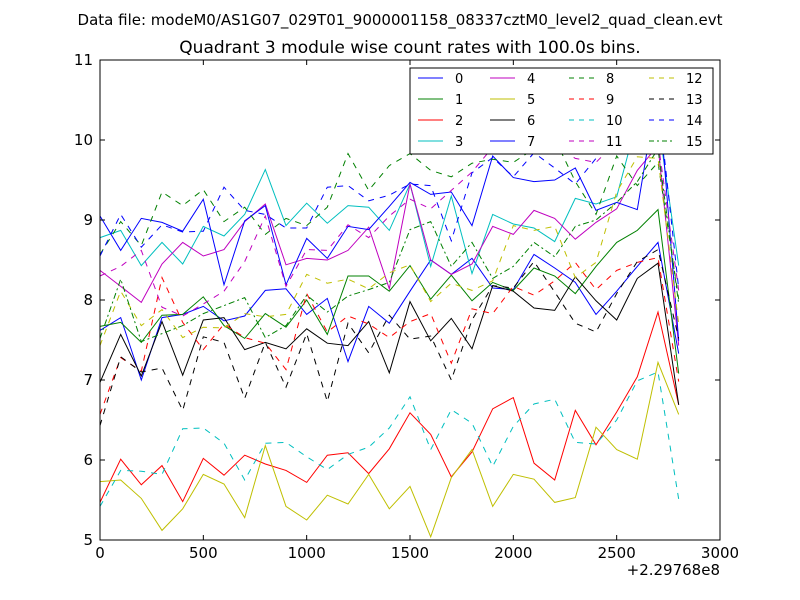 The width and height of the screenshot is (800, 600). What do you see at coordinates (88, 220) in the screenshot?
I see `y-tick-label: 9` at bounding box center [88, 220].